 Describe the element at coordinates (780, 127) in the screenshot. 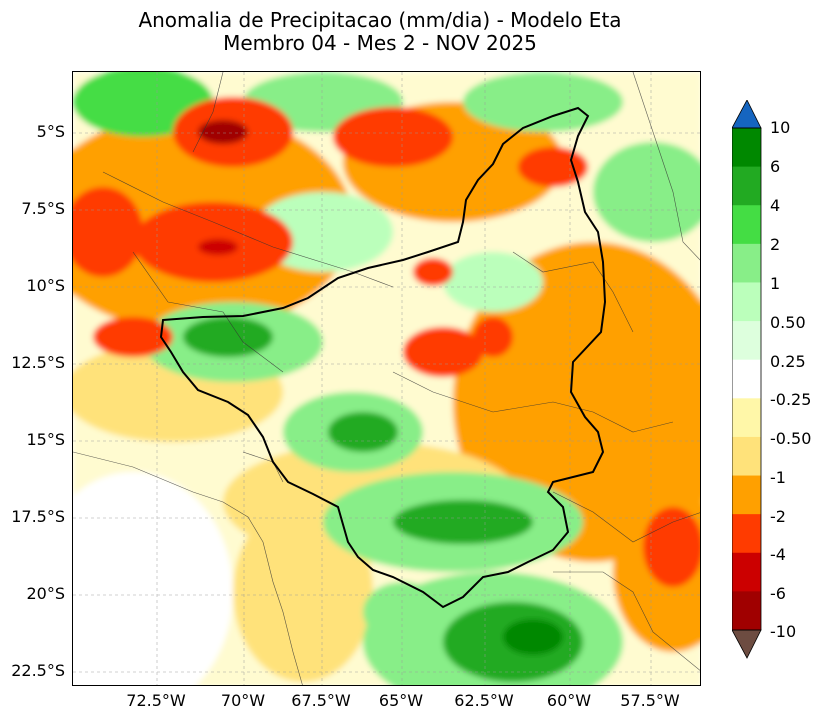

I see `colorbar-label-10: 10` at that location.